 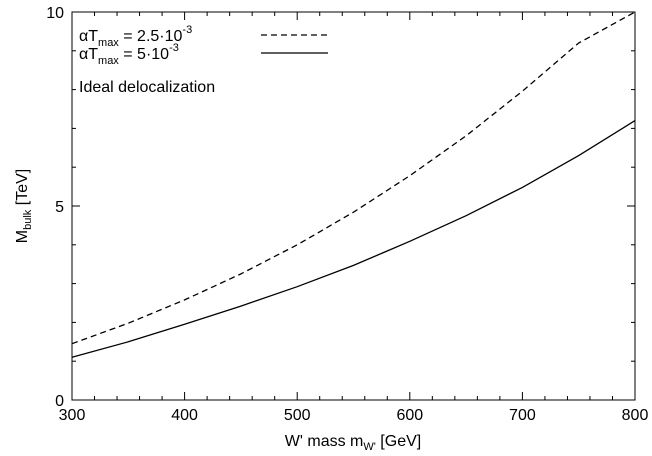 I want to click on legend-label-1: αTmax = 2.5·10-3, so click(x=135, y=36).